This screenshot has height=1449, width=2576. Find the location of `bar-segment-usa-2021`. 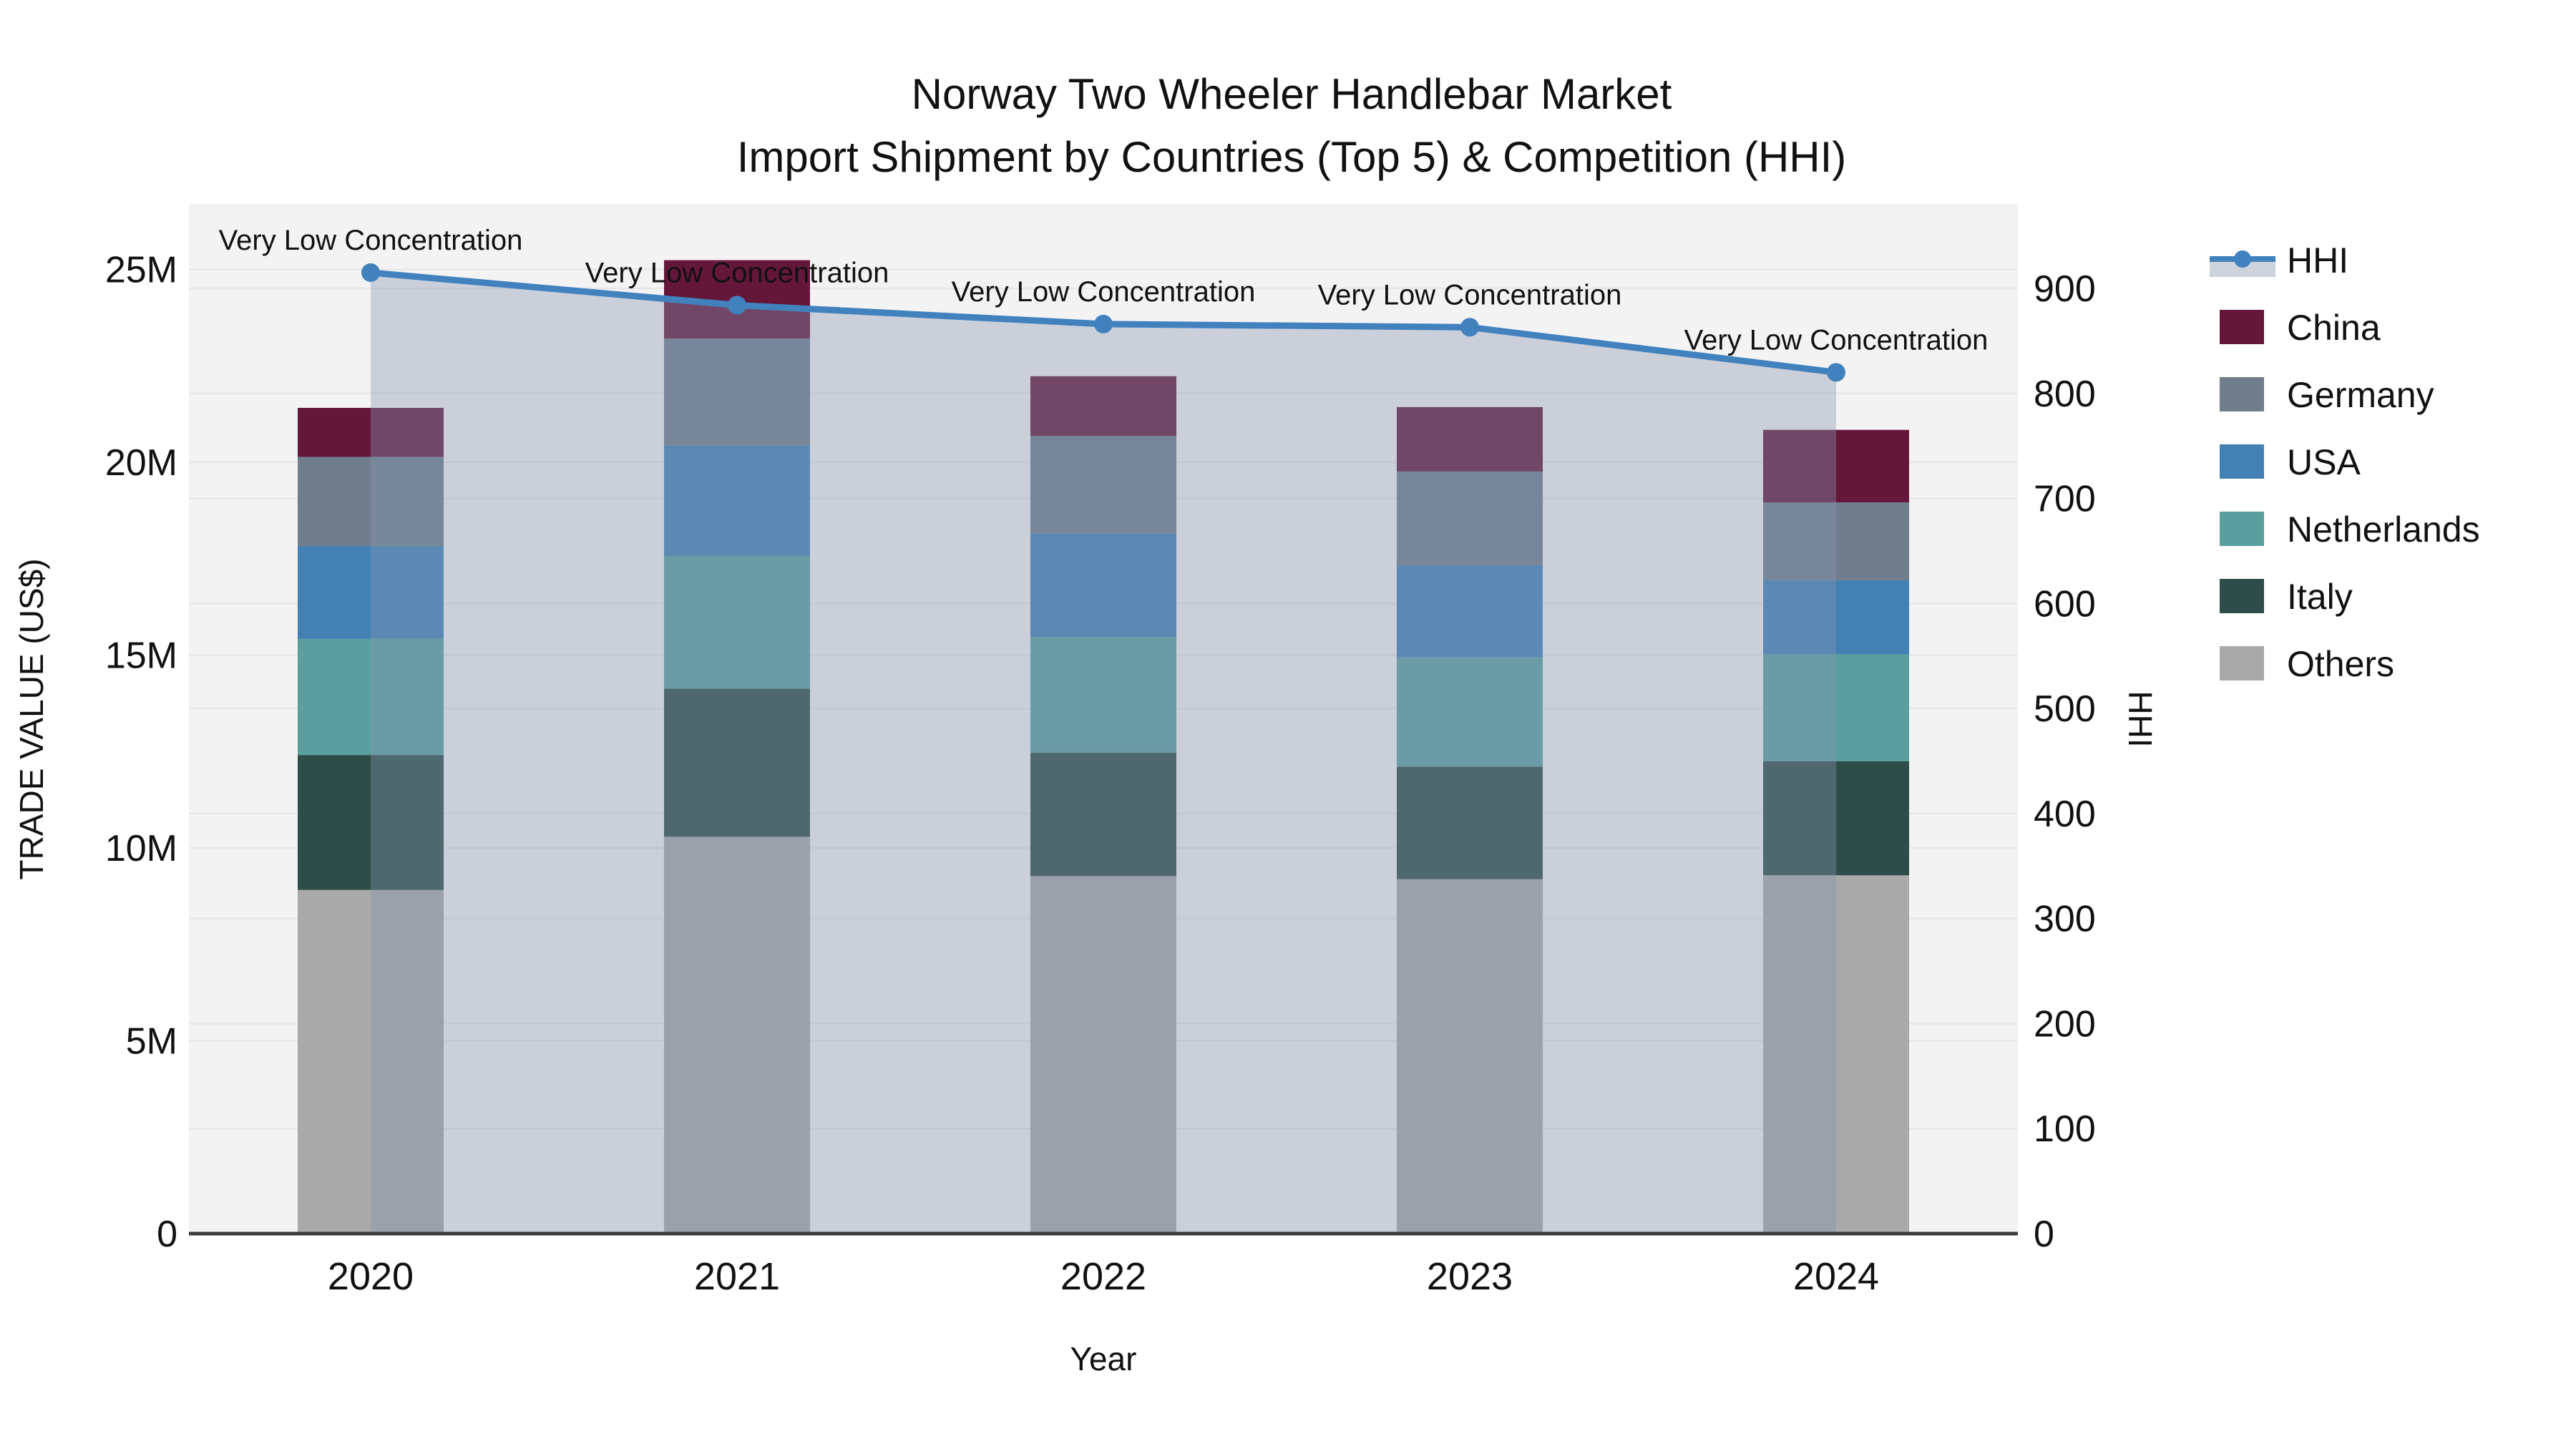

bar-segment-usa-2021 is located at coordinates (737, 500).